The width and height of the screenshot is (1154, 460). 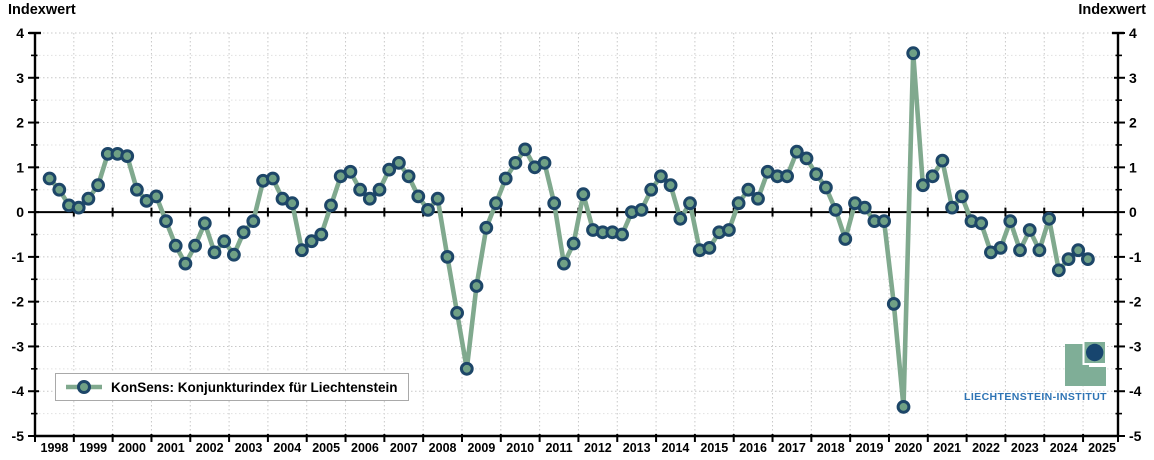 I want to click on y-tick-label-left: -4, so click(x=18, y=391).